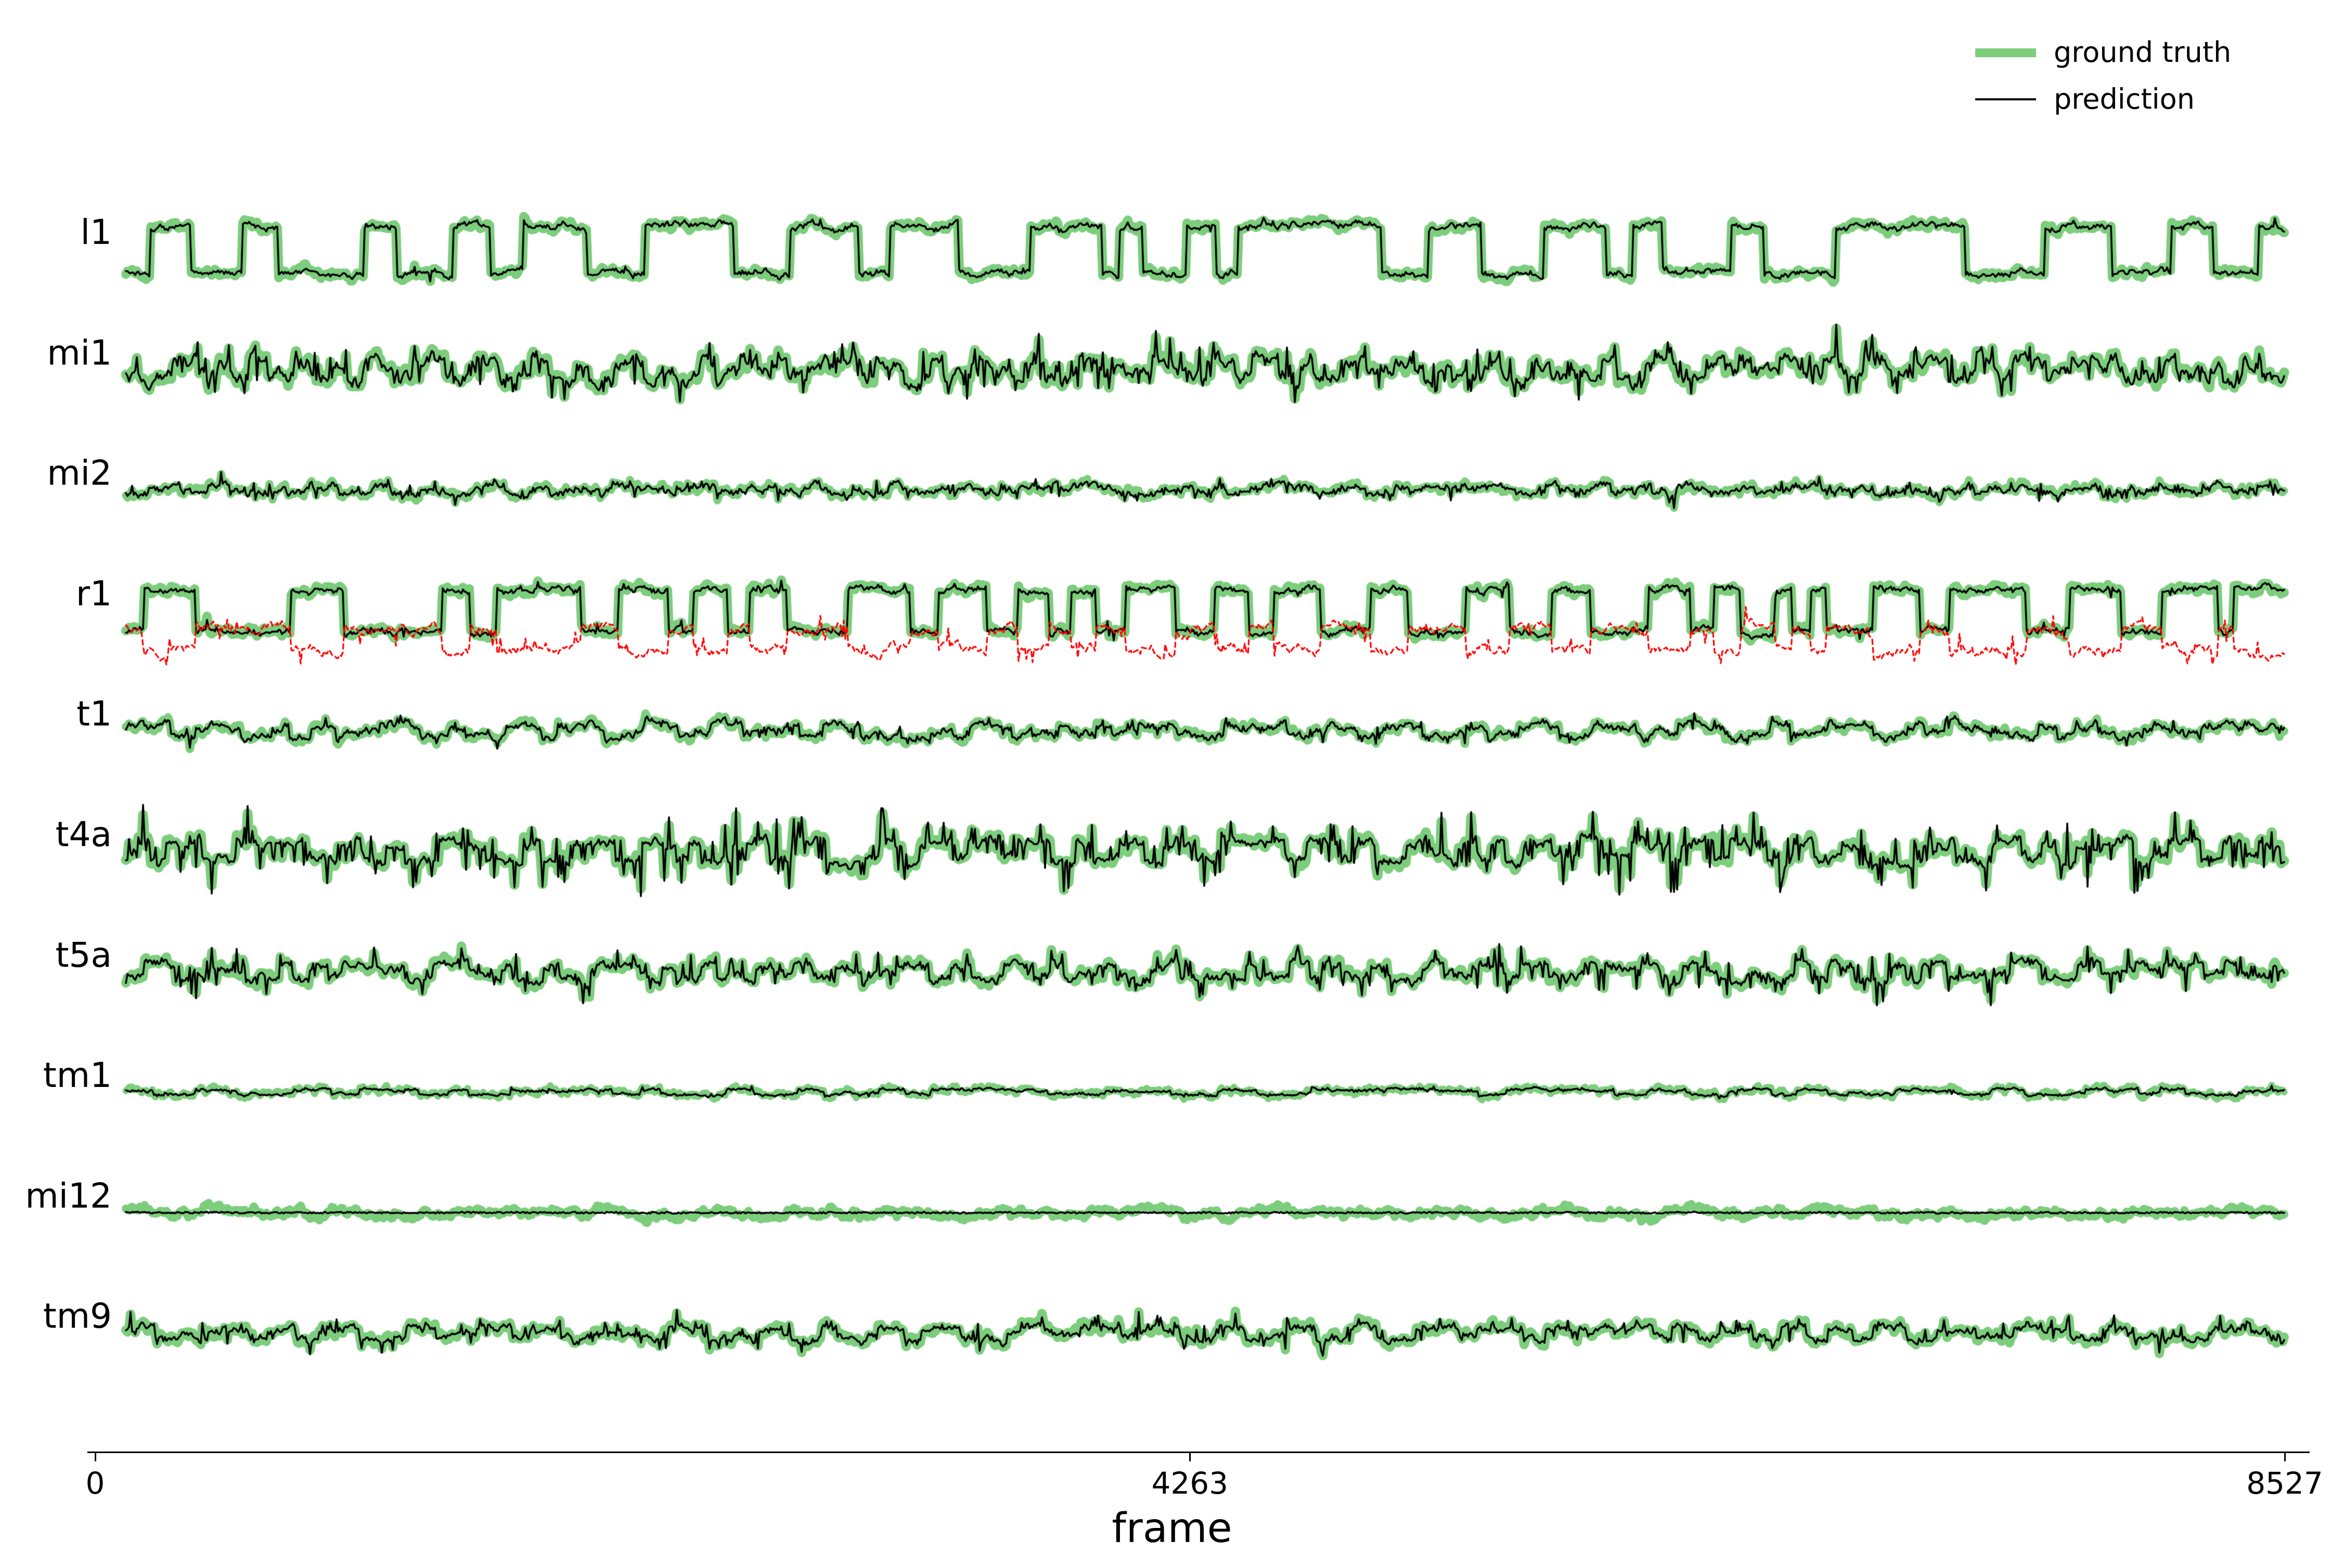  What do you see at coordinates (95, 1484) in the screenshot?
I see `x-tick-label-0: 0` at bounding box center [95, 1484].